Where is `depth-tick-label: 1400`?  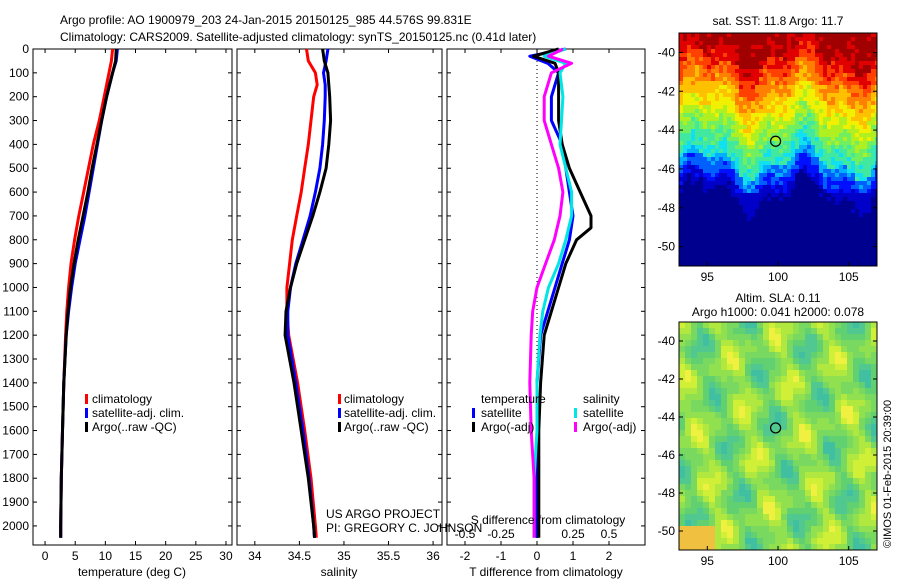
depth-tick-label: 1400 is located at coordinates (15, 383).